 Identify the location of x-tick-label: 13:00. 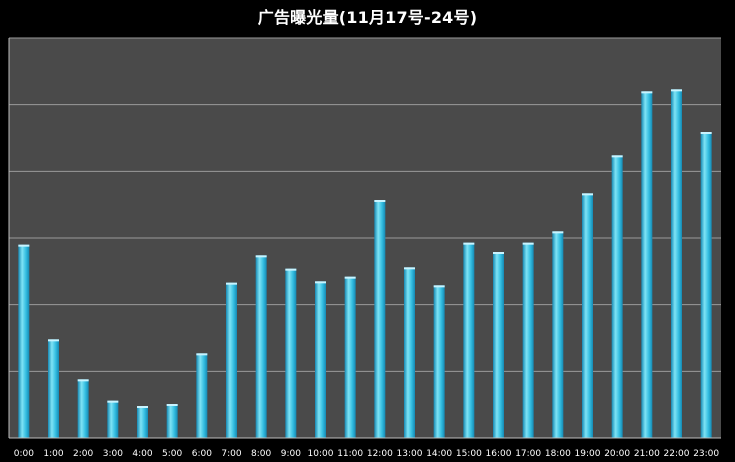
(410, 454).